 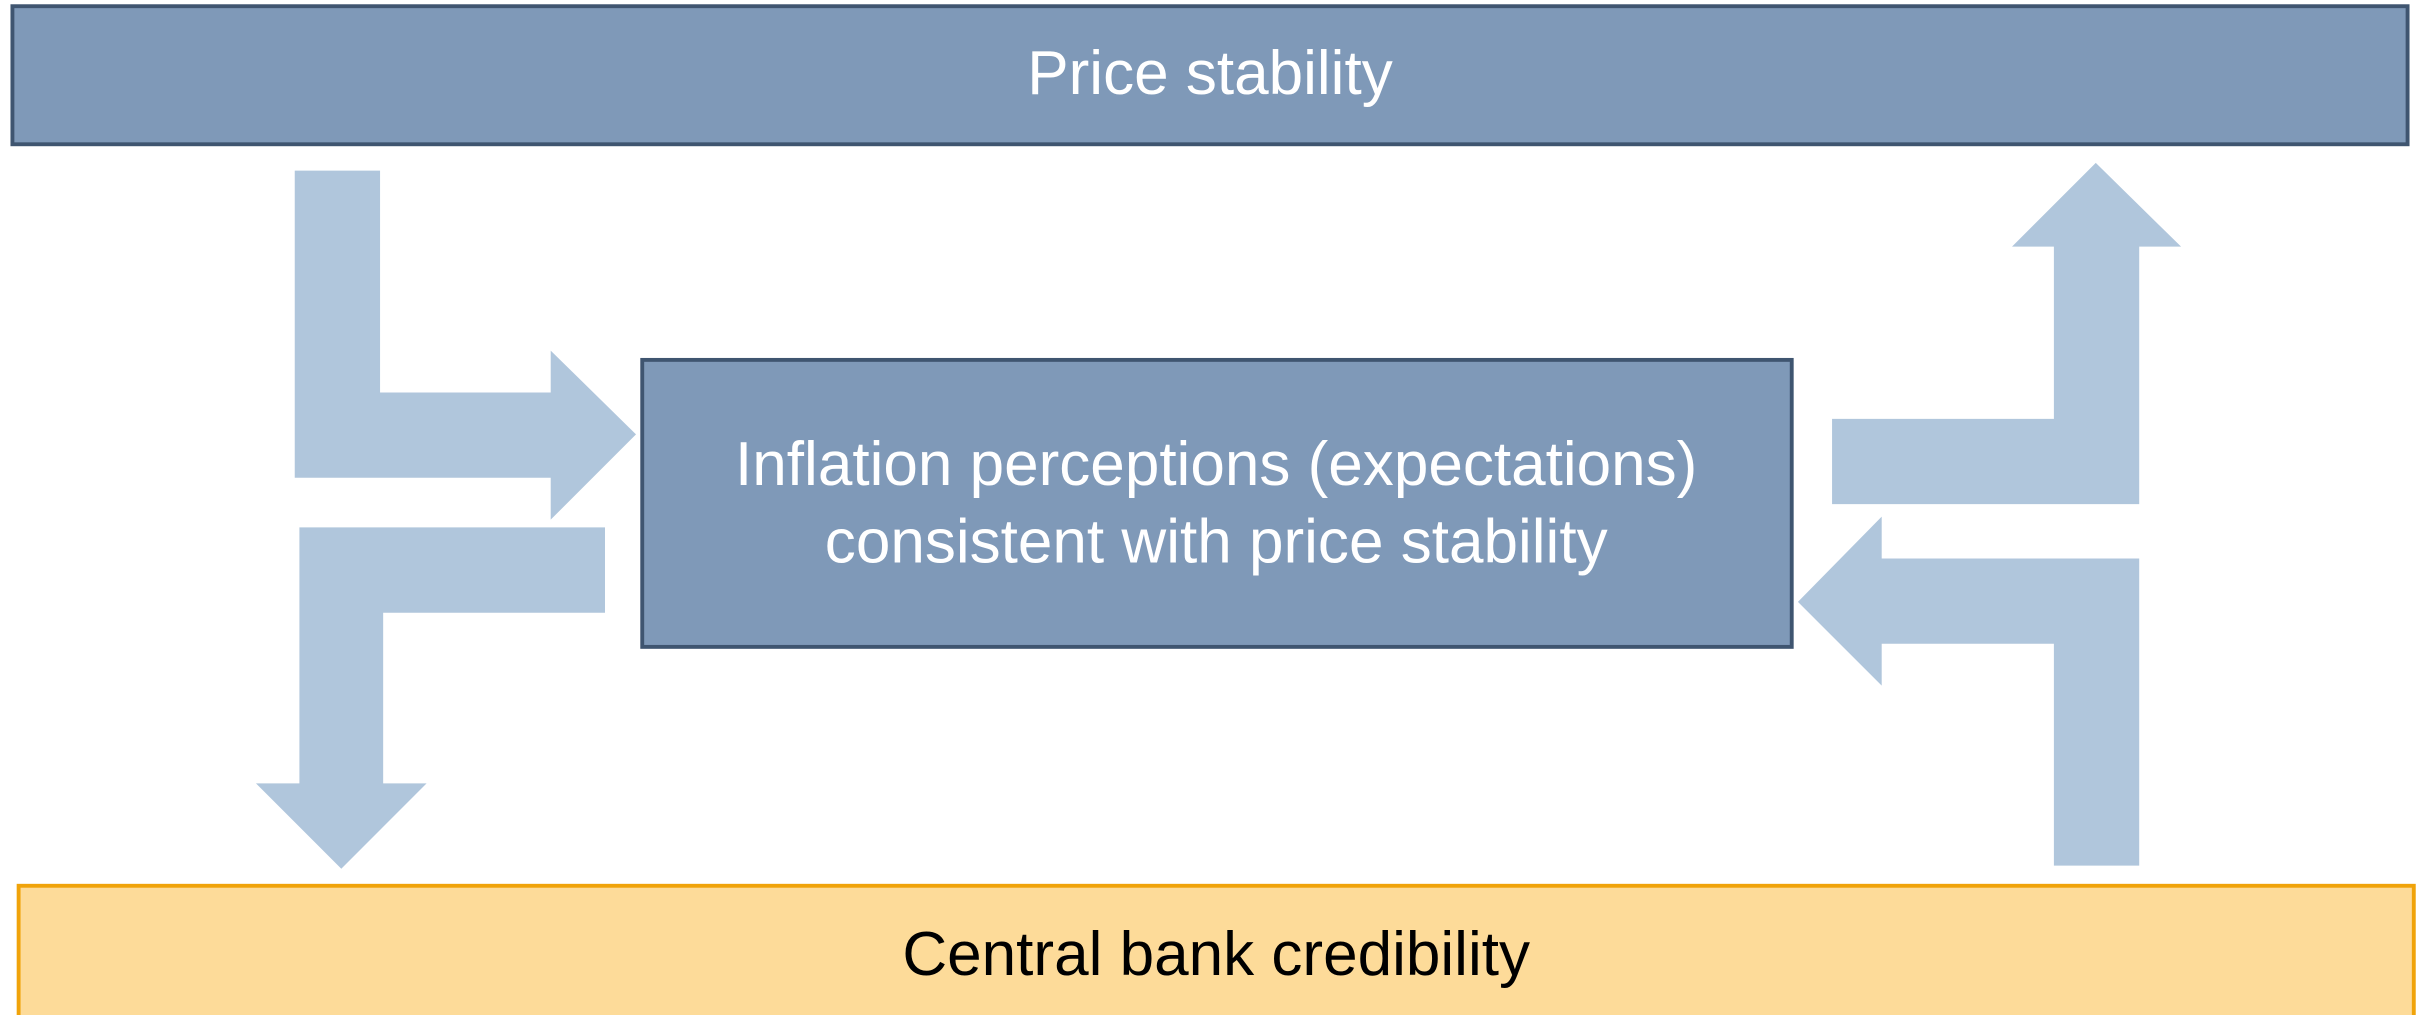 What do you see at coordinates (1217, 503) in the screenshot?
I see `middle-box` at bounding box center [1217, 503].